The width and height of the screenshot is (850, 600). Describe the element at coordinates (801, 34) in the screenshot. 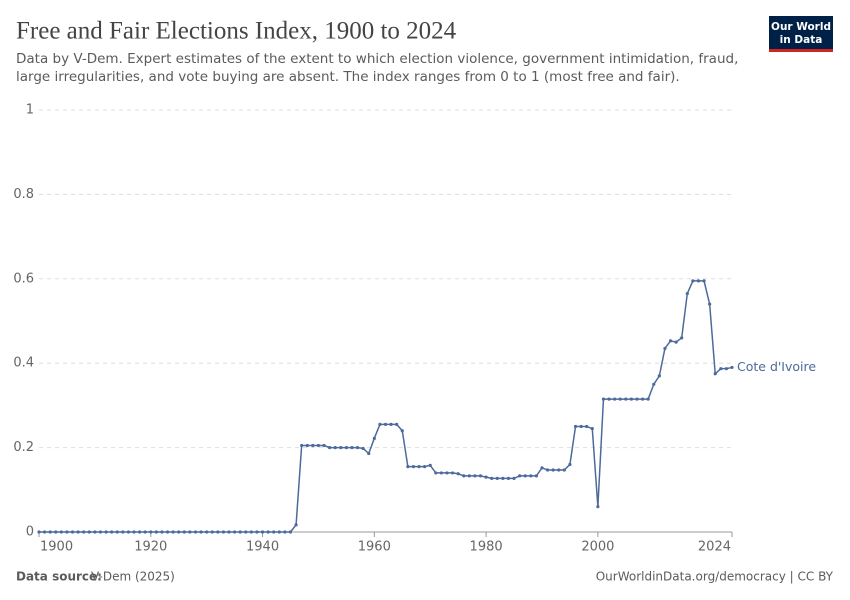

I see `logo-link: Our World in Data` at that location.